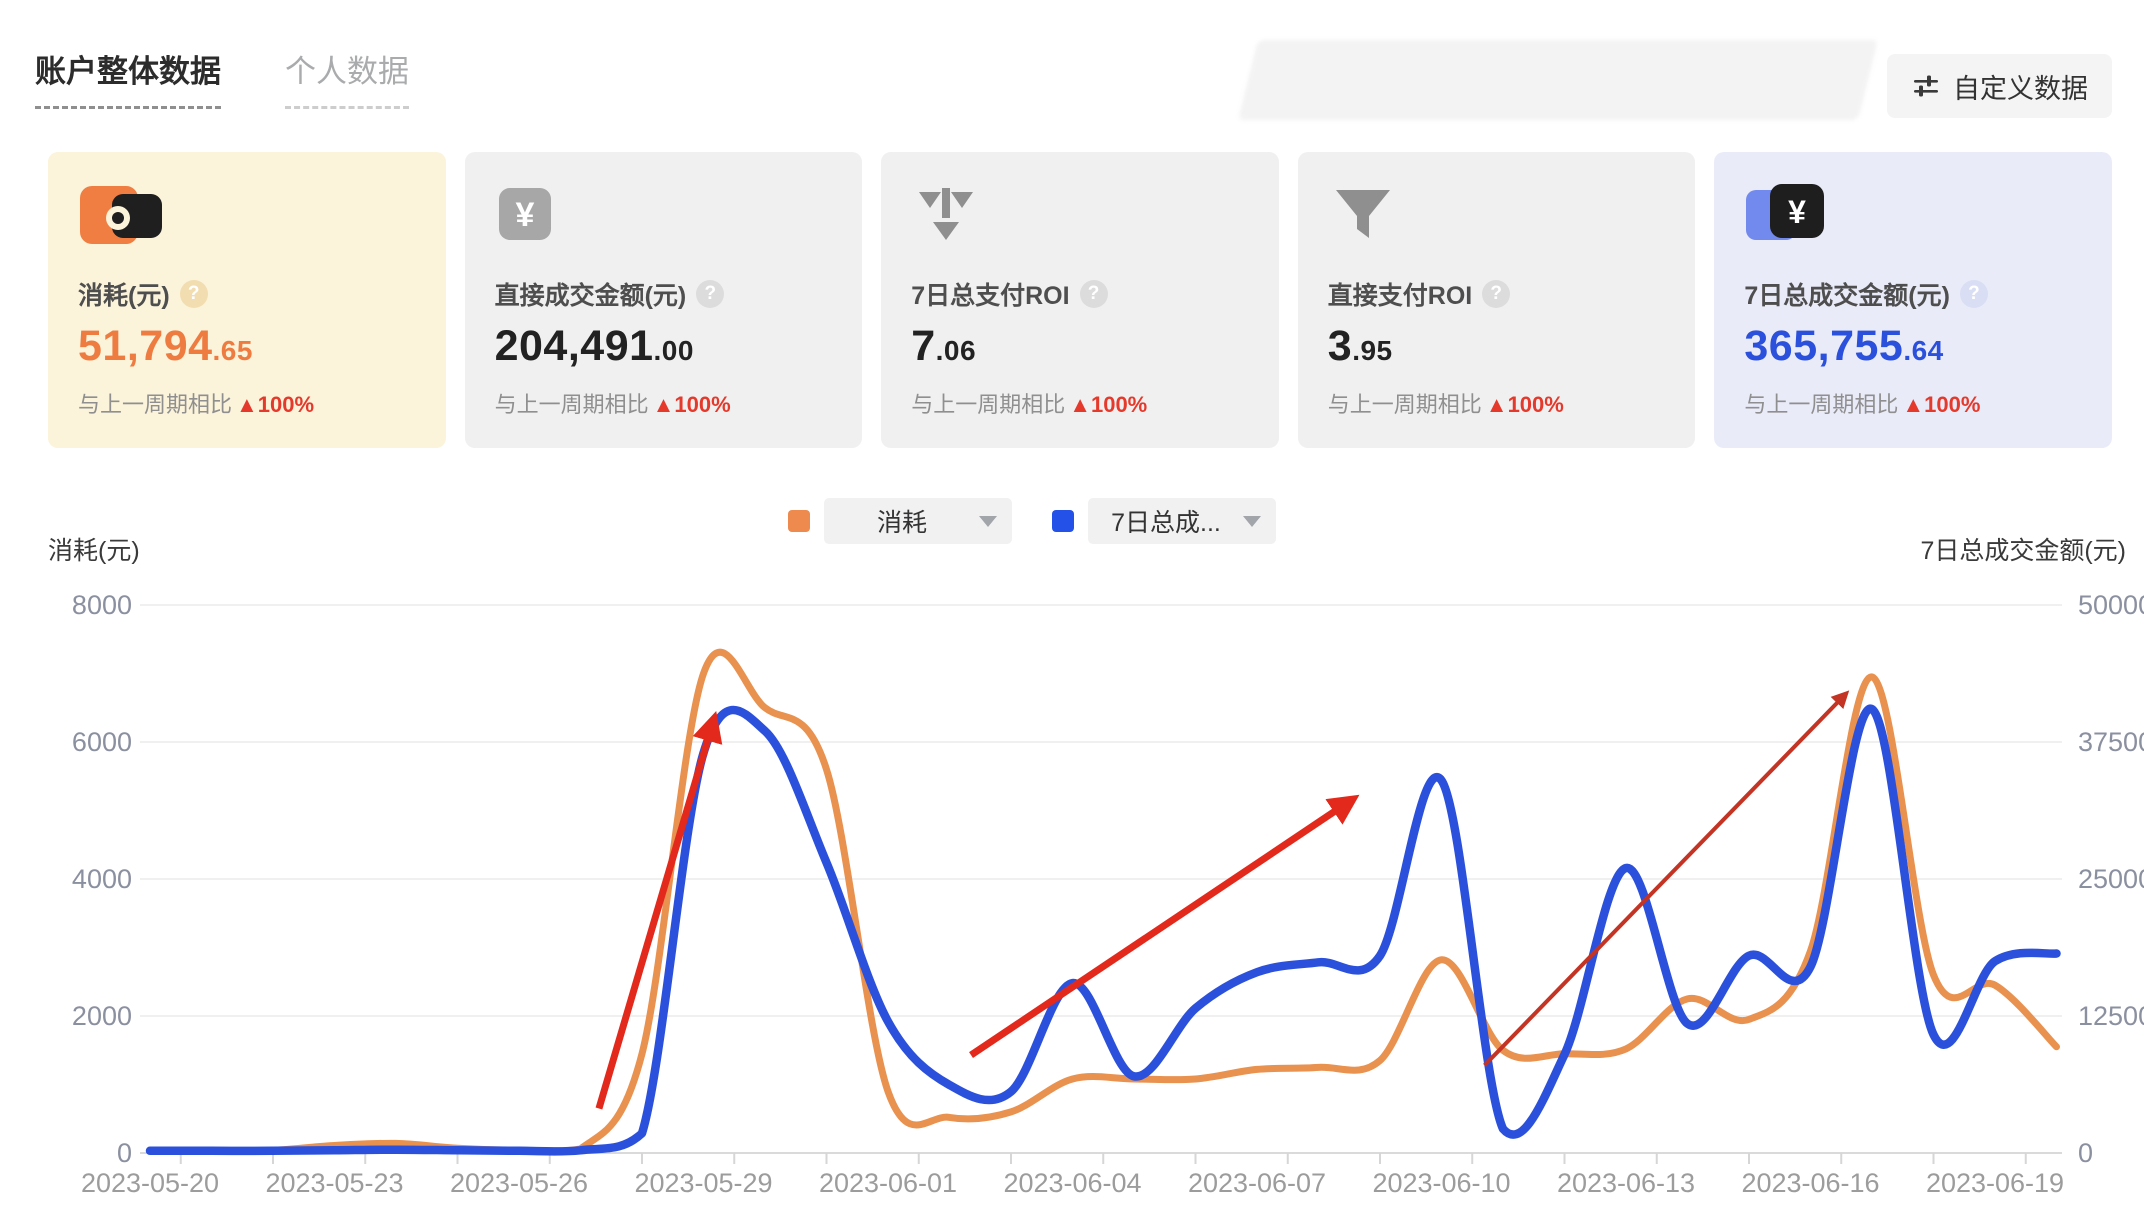  Describe the element at coordinates (124, 296) in the screenshot. I see `stat-label: 消耗(元)` at that location.